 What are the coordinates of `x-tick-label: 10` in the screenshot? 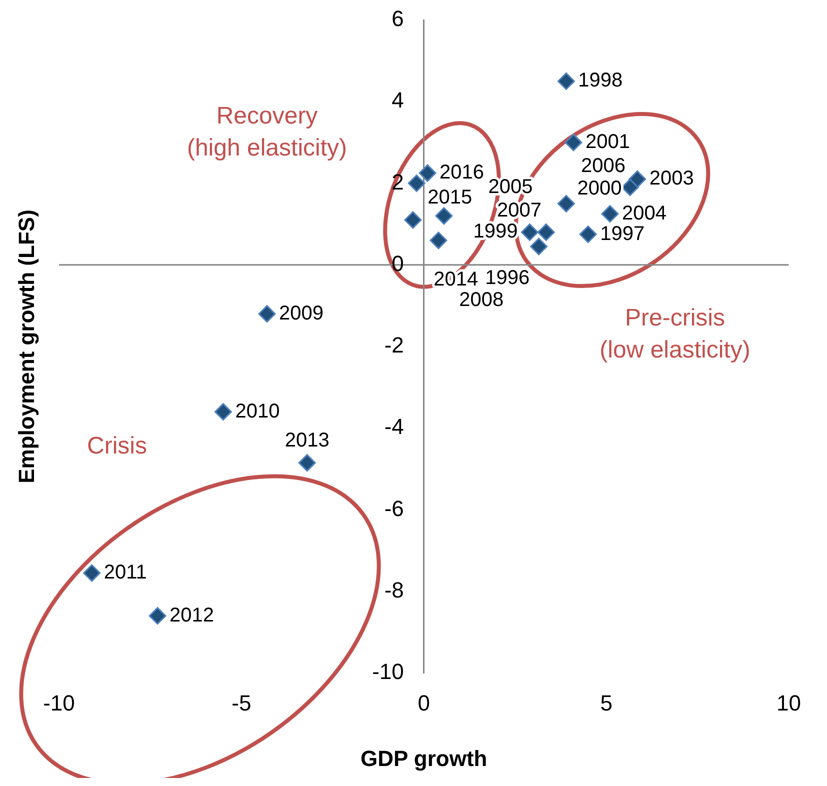 It's located at (789, 703).